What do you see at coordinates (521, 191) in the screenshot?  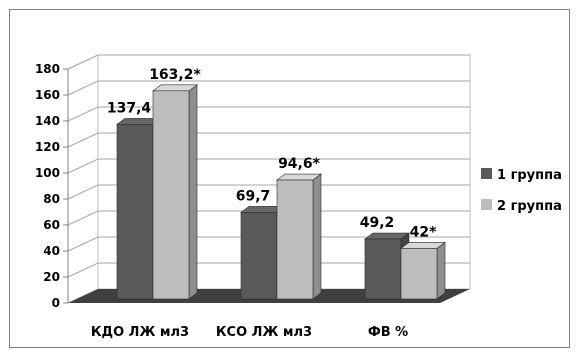 I see `legend: 1 группа 2 группа` at bounding box center [521, 191].